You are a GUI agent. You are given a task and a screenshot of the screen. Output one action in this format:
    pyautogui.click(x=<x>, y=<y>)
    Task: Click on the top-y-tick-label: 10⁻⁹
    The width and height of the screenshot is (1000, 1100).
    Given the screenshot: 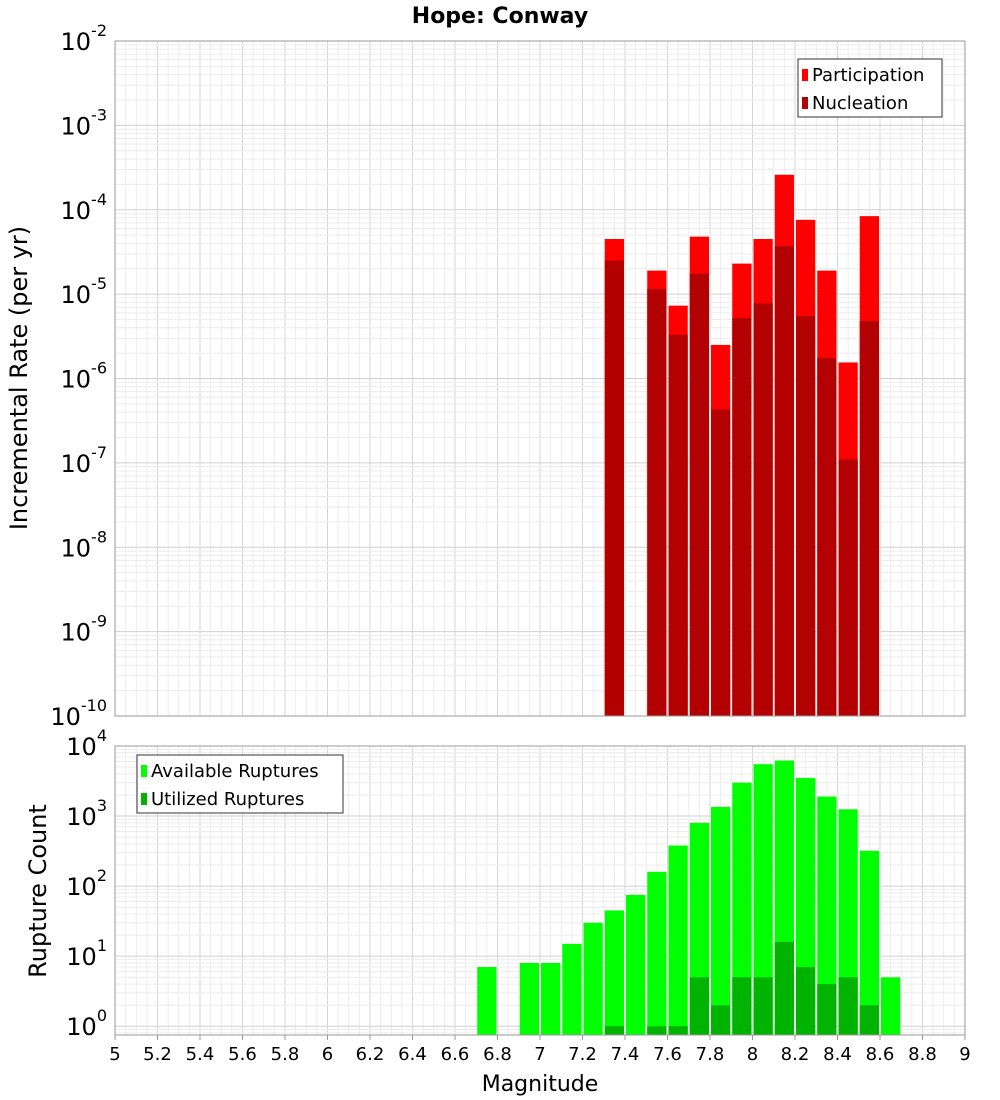 What is the action you would take?
    pyautogui.click(x=84, y=629)
    